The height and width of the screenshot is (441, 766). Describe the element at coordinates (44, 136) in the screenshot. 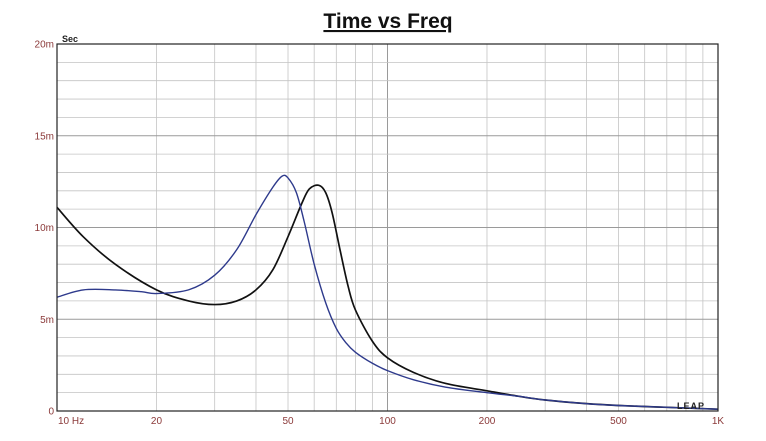

I see `y-tick-label: 15m` at that location.